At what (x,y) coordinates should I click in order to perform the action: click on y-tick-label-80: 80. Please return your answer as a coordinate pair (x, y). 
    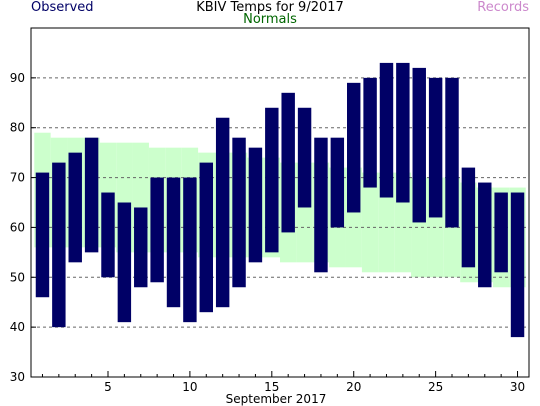
    Looking at the image, I should click on (17, 128).